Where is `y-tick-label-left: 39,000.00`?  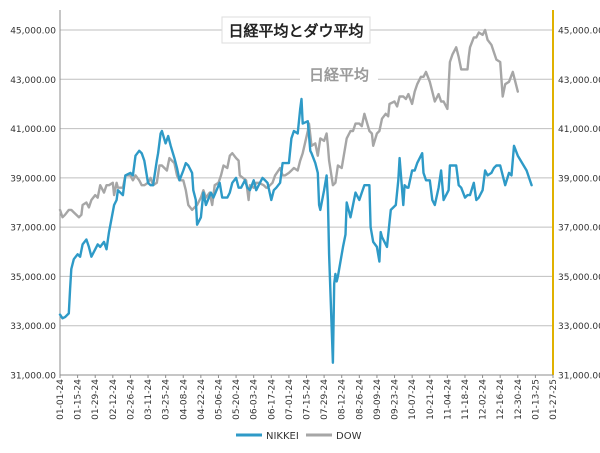 y-tick-label-left: 39,000.00 is located at coordinates (33, 179).